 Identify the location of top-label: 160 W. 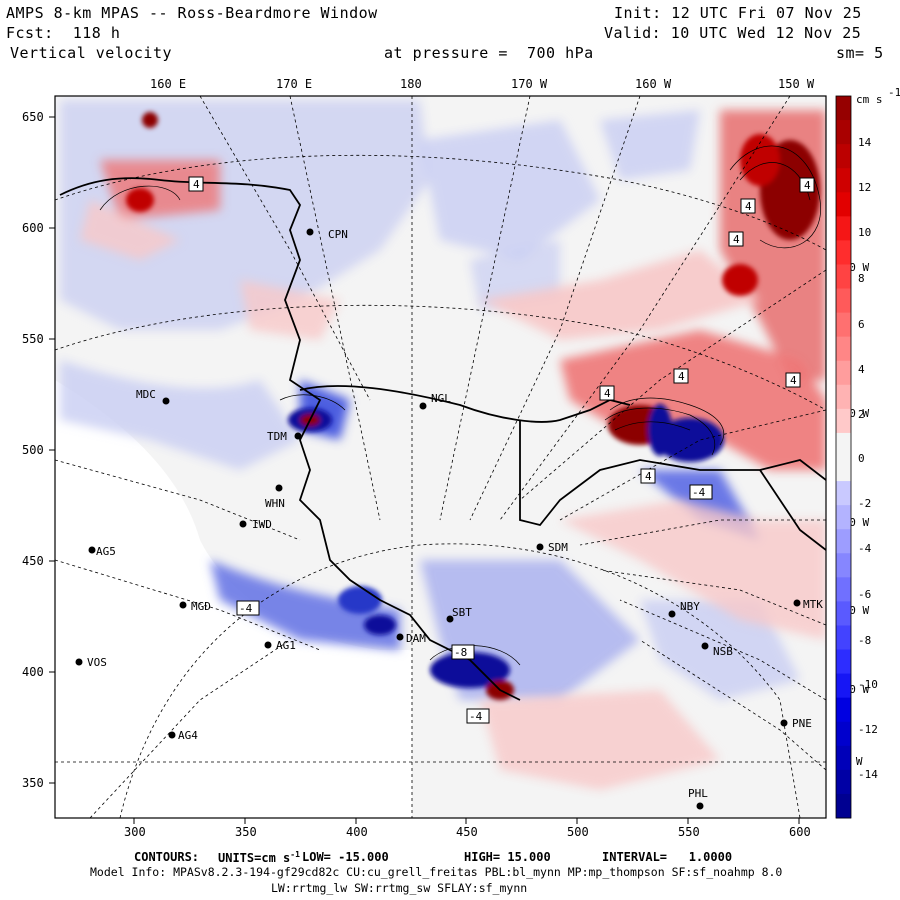
(653, 84).